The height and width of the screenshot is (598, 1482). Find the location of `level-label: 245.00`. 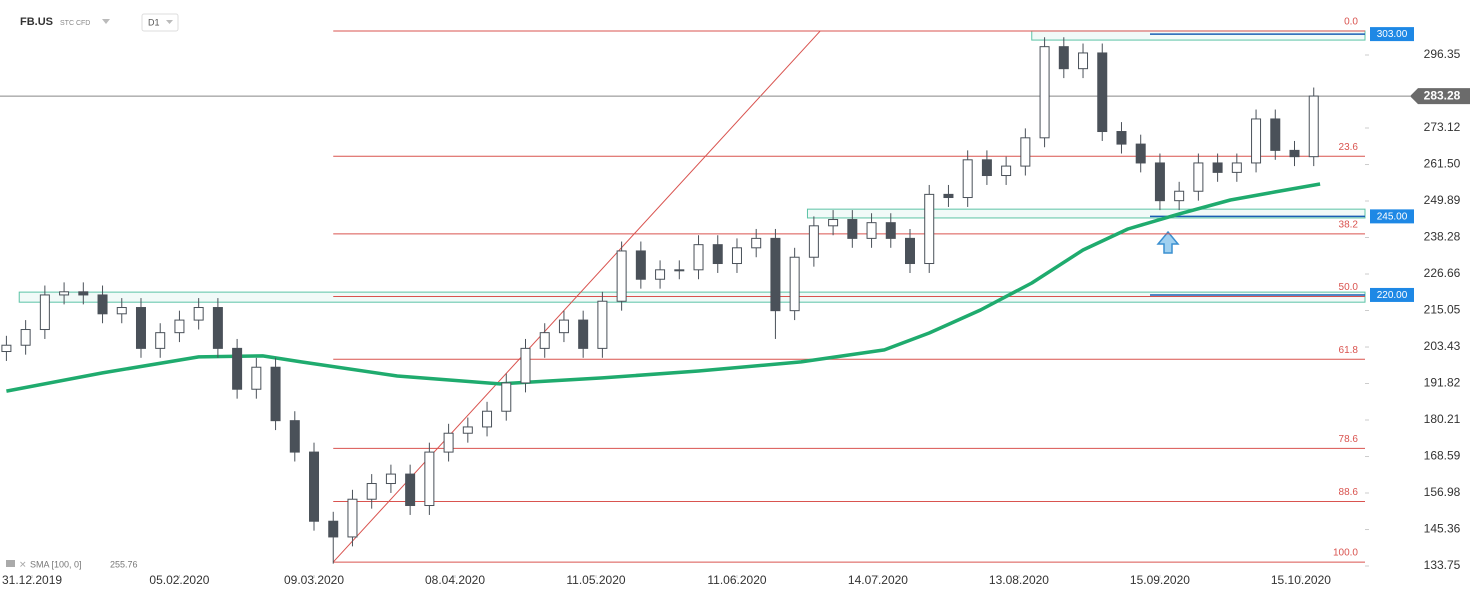

level-label: 245.00 is located at coordinates (1392, 217).